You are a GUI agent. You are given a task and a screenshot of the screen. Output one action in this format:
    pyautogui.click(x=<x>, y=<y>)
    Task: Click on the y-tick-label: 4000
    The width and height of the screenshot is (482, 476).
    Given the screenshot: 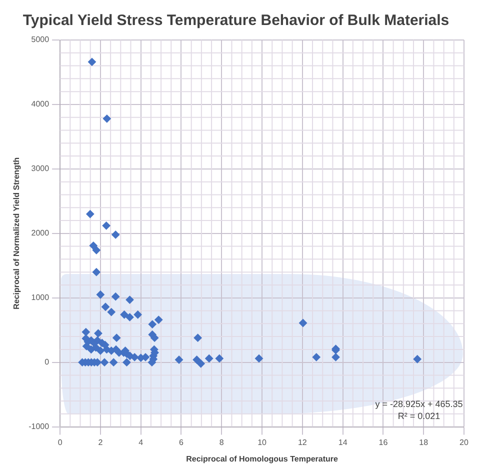 What is the action you would take?
    pyautogui.click(x=40, y=104)
    